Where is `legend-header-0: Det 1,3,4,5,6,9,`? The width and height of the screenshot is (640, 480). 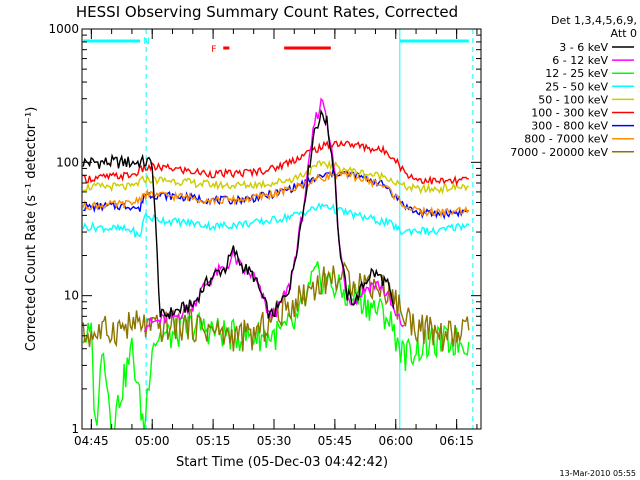
legend-header-0: Det 1,3,4,5,6,9, is located at coordinates (594, 20).